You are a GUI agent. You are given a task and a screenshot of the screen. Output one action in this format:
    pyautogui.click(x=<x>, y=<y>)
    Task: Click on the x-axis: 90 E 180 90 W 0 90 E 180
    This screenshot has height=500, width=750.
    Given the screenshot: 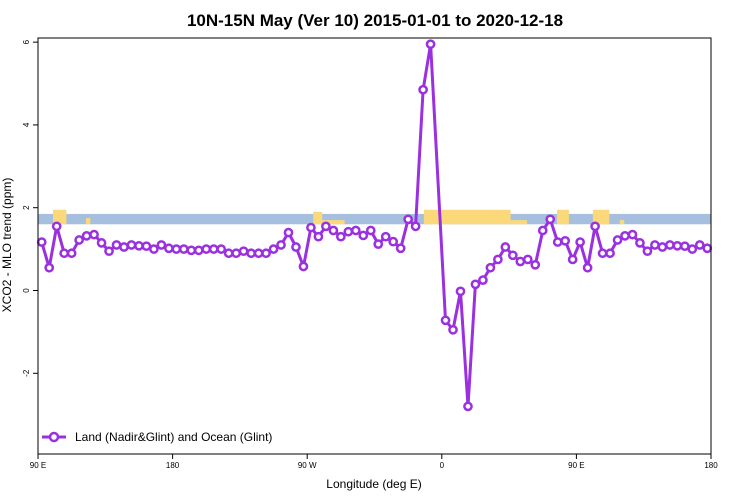 What is the action you would take?
    pyautogui.click(x=374, y=462)
    